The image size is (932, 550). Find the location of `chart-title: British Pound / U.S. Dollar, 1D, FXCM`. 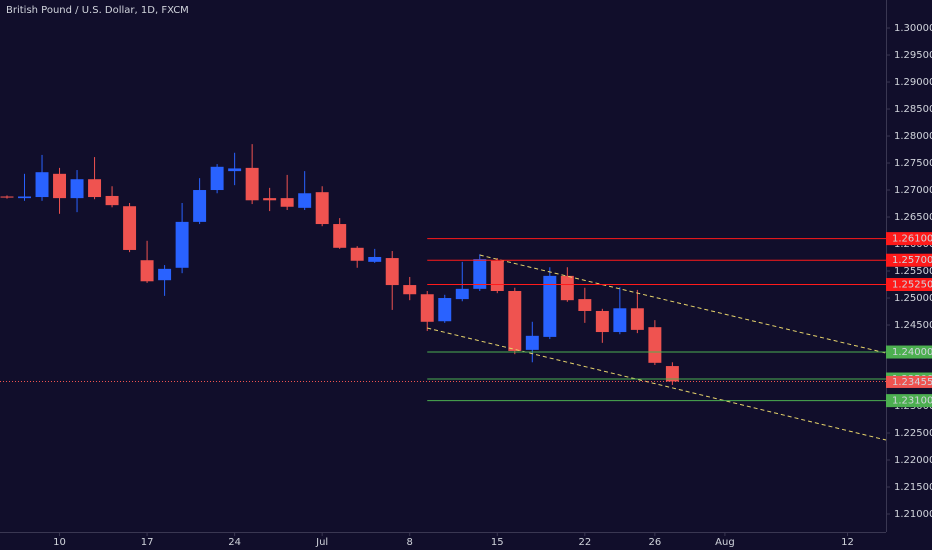

chart-title: British Pound / U.S. Dollar, 1D, FXCM is located at coordinates (97, 10).